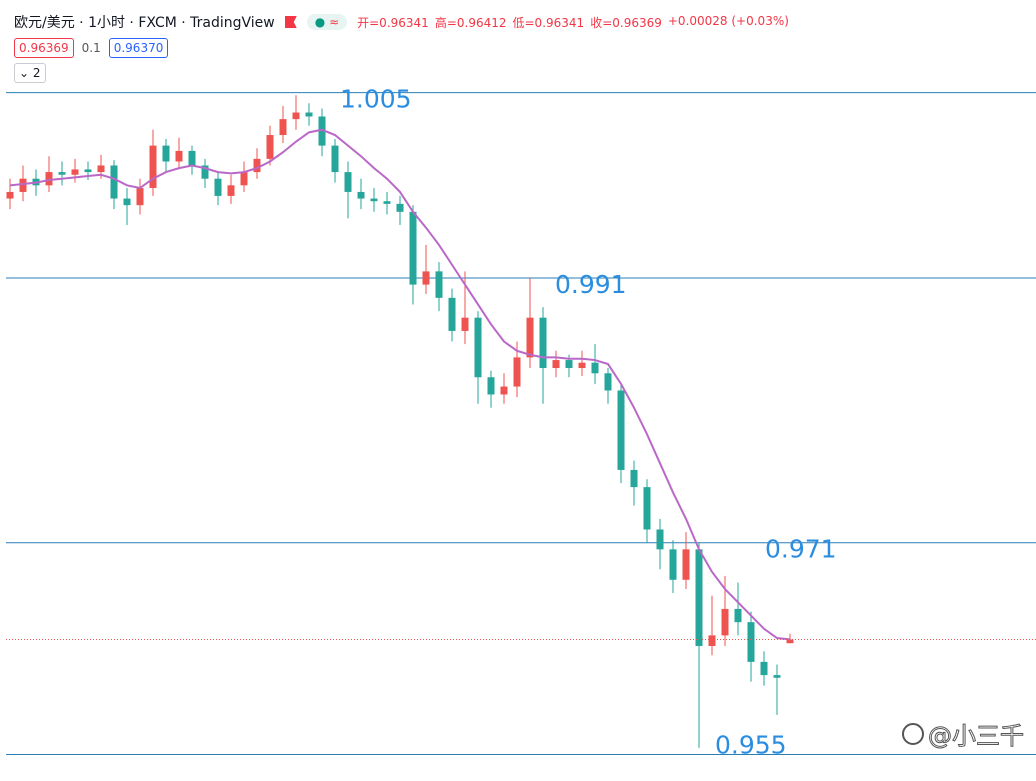  I want to click on level-label: 0.991, so click(591, 284).